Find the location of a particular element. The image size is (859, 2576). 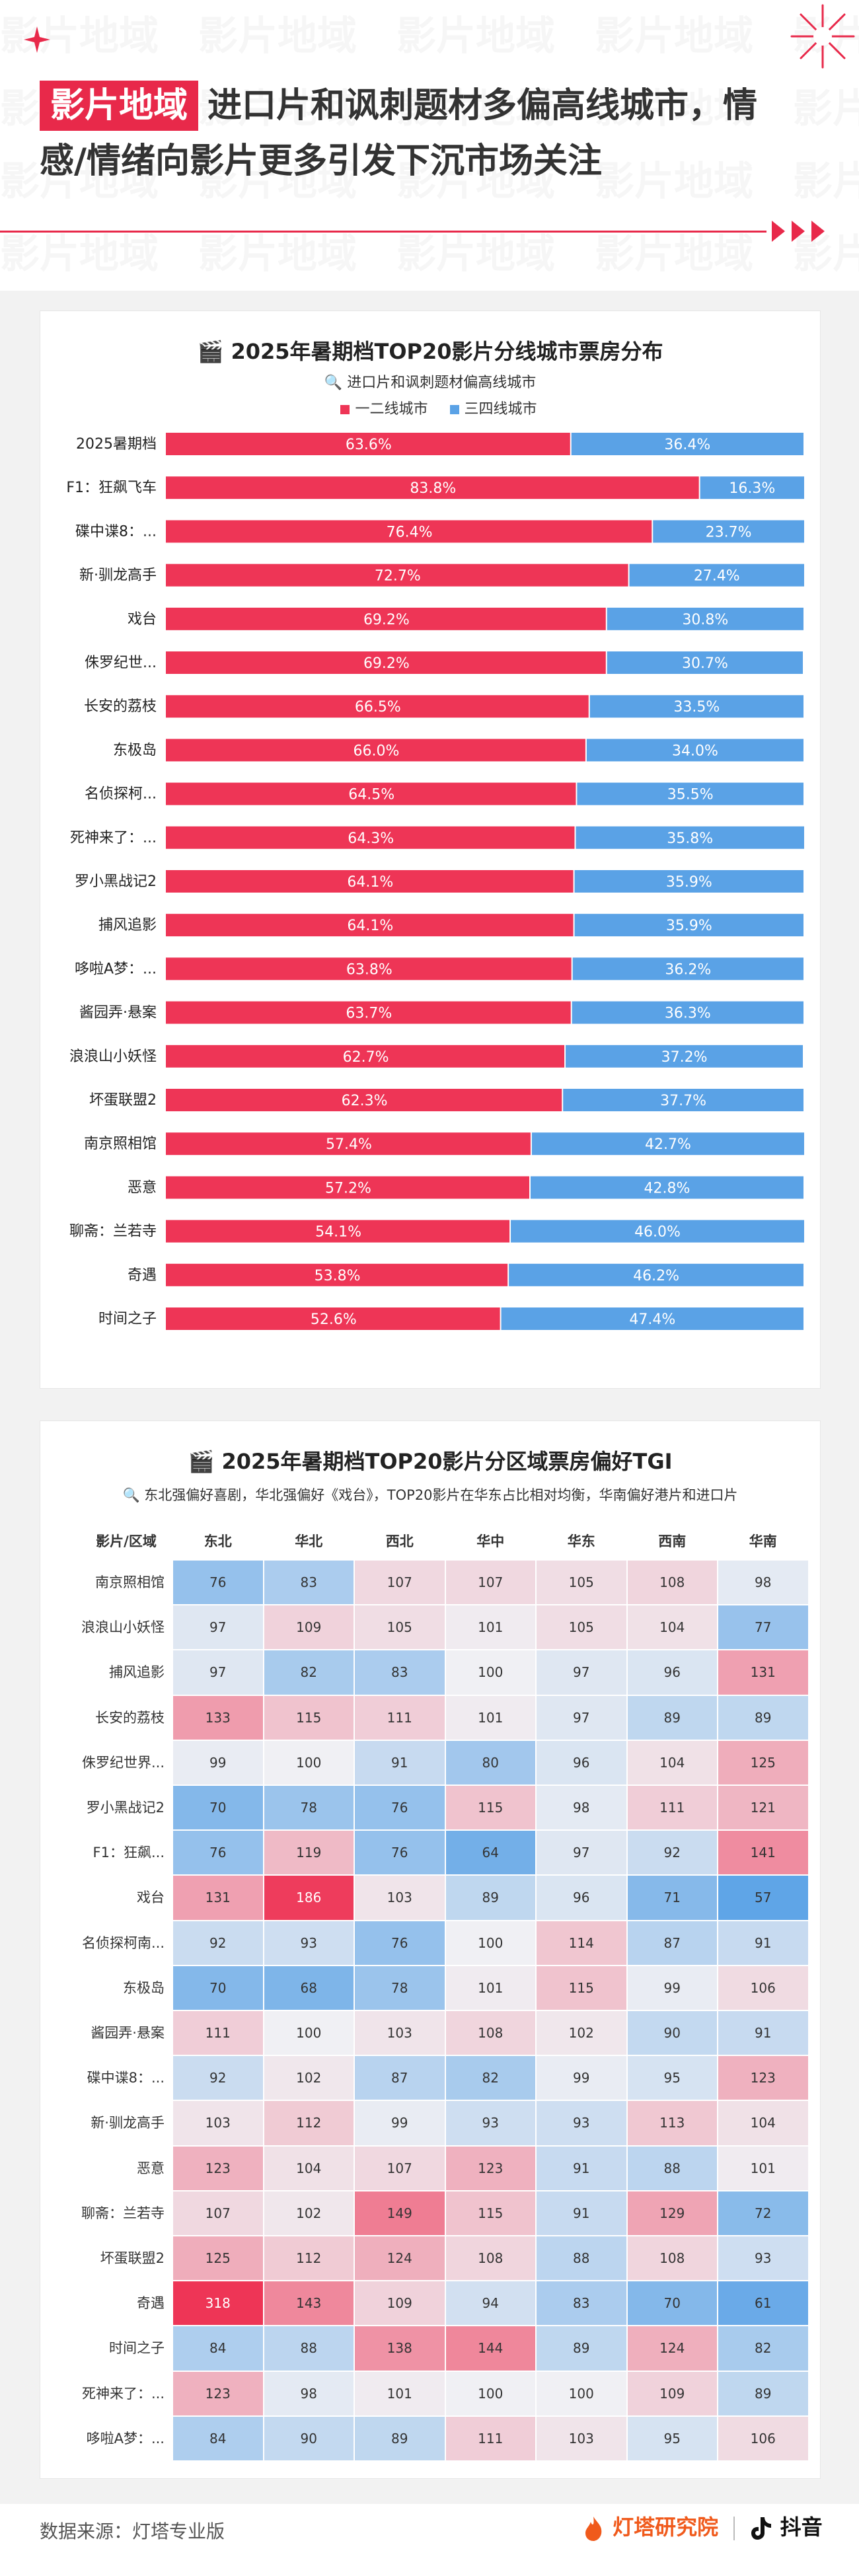

data-source: 数据来源：灯塔专业版 is located at coordinates (132, 2531).